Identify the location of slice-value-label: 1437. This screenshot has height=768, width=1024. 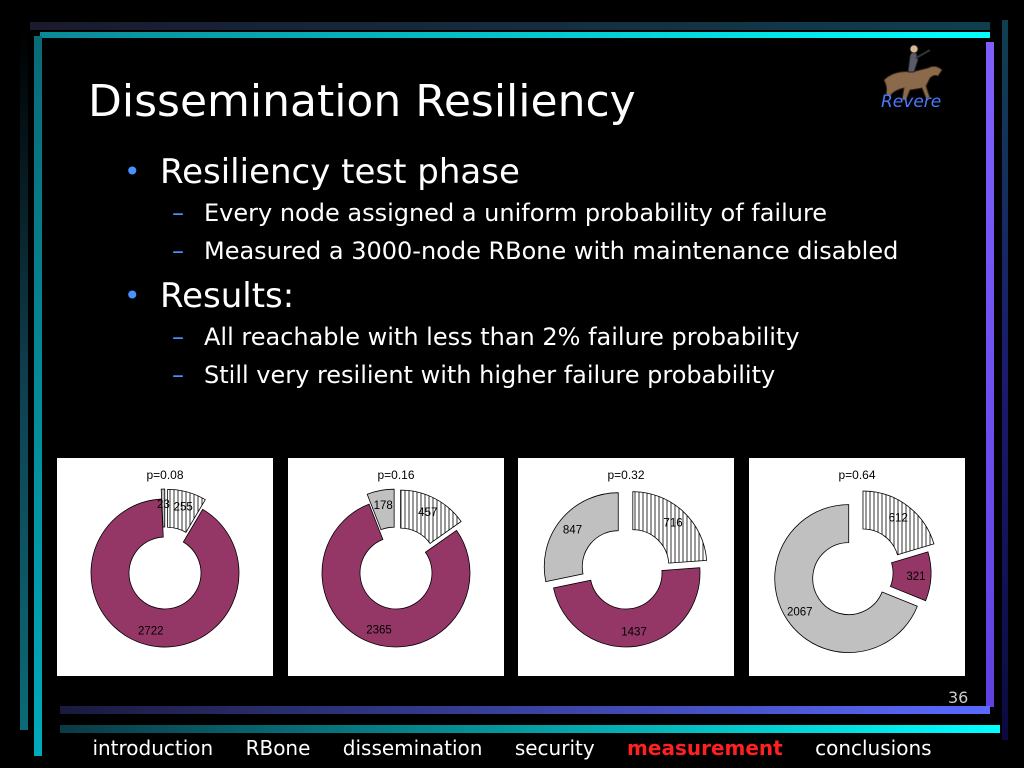
(634, 632).